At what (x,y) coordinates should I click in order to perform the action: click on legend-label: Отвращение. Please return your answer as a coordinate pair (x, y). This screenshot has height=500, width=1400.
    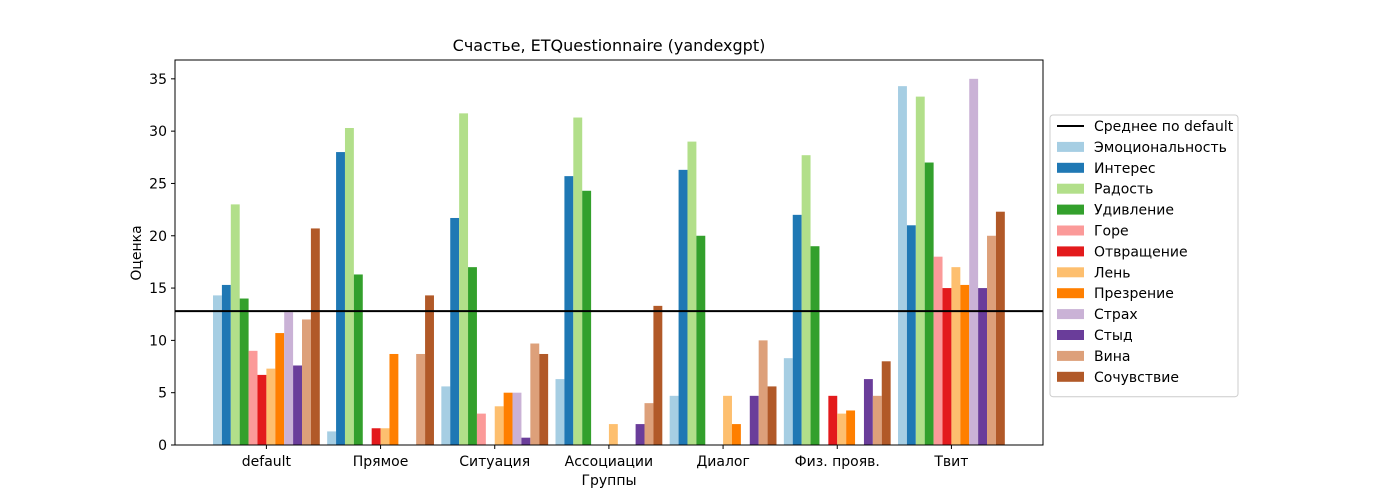
    Looking at the image, I should click on (1141, 252).